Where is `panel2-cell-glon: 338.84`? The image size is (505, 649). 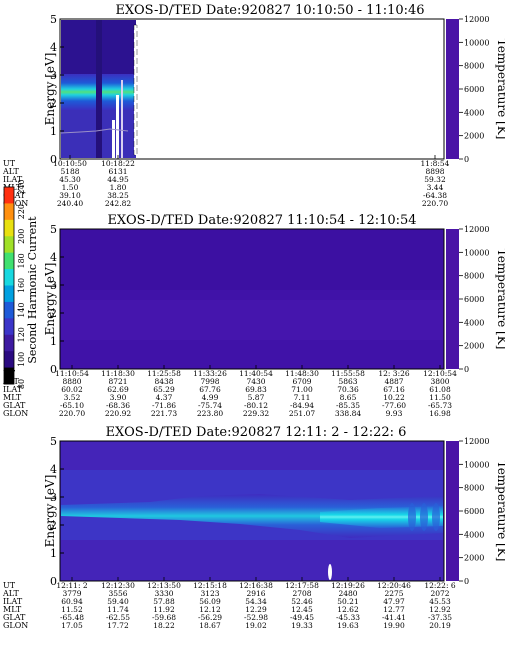
panel2-cell-glon: 338.84 is located at coordinates (348, 413).